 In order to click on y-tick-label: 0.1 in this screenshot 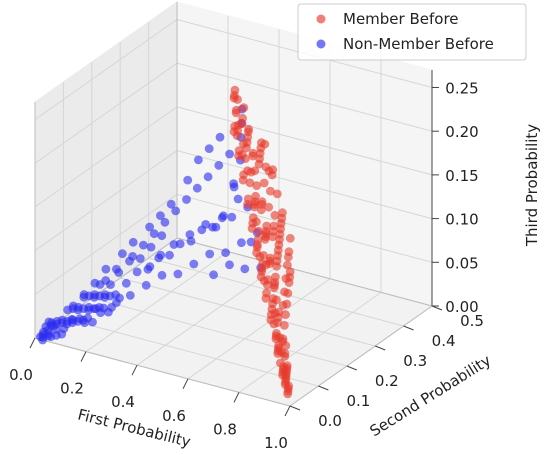, I will do `click(358, 401)`.